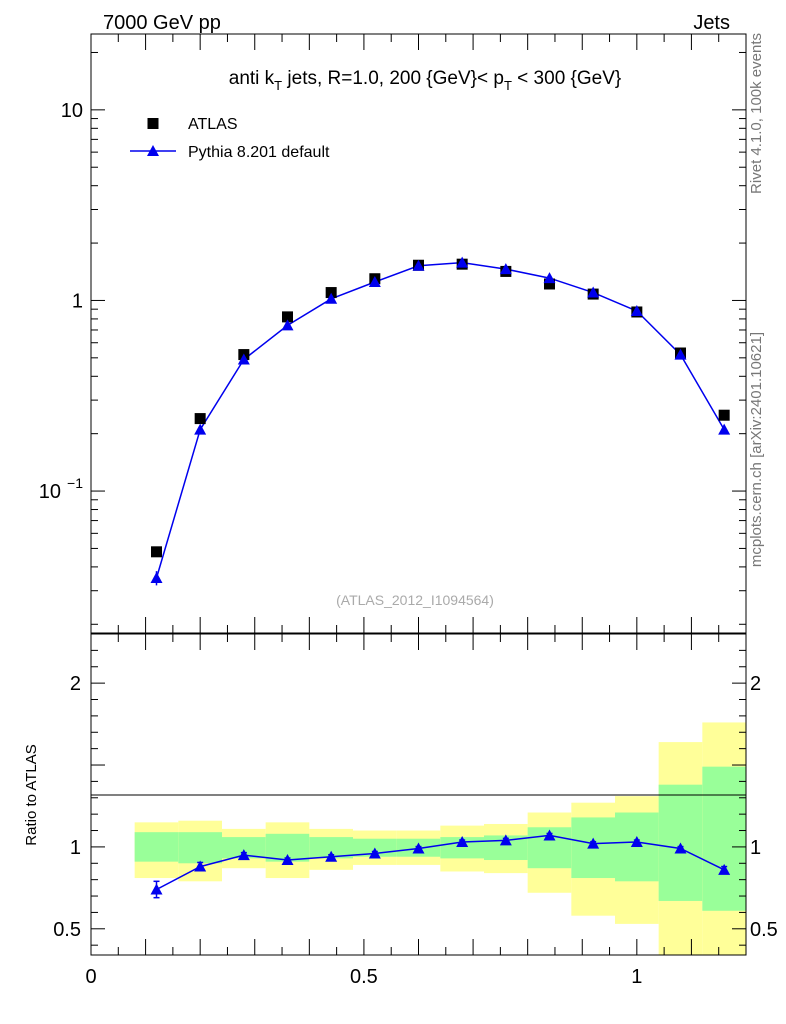 This screenshot has height=1024, width=786. I want to click on y-tick-label: 1, so click(77, 301).